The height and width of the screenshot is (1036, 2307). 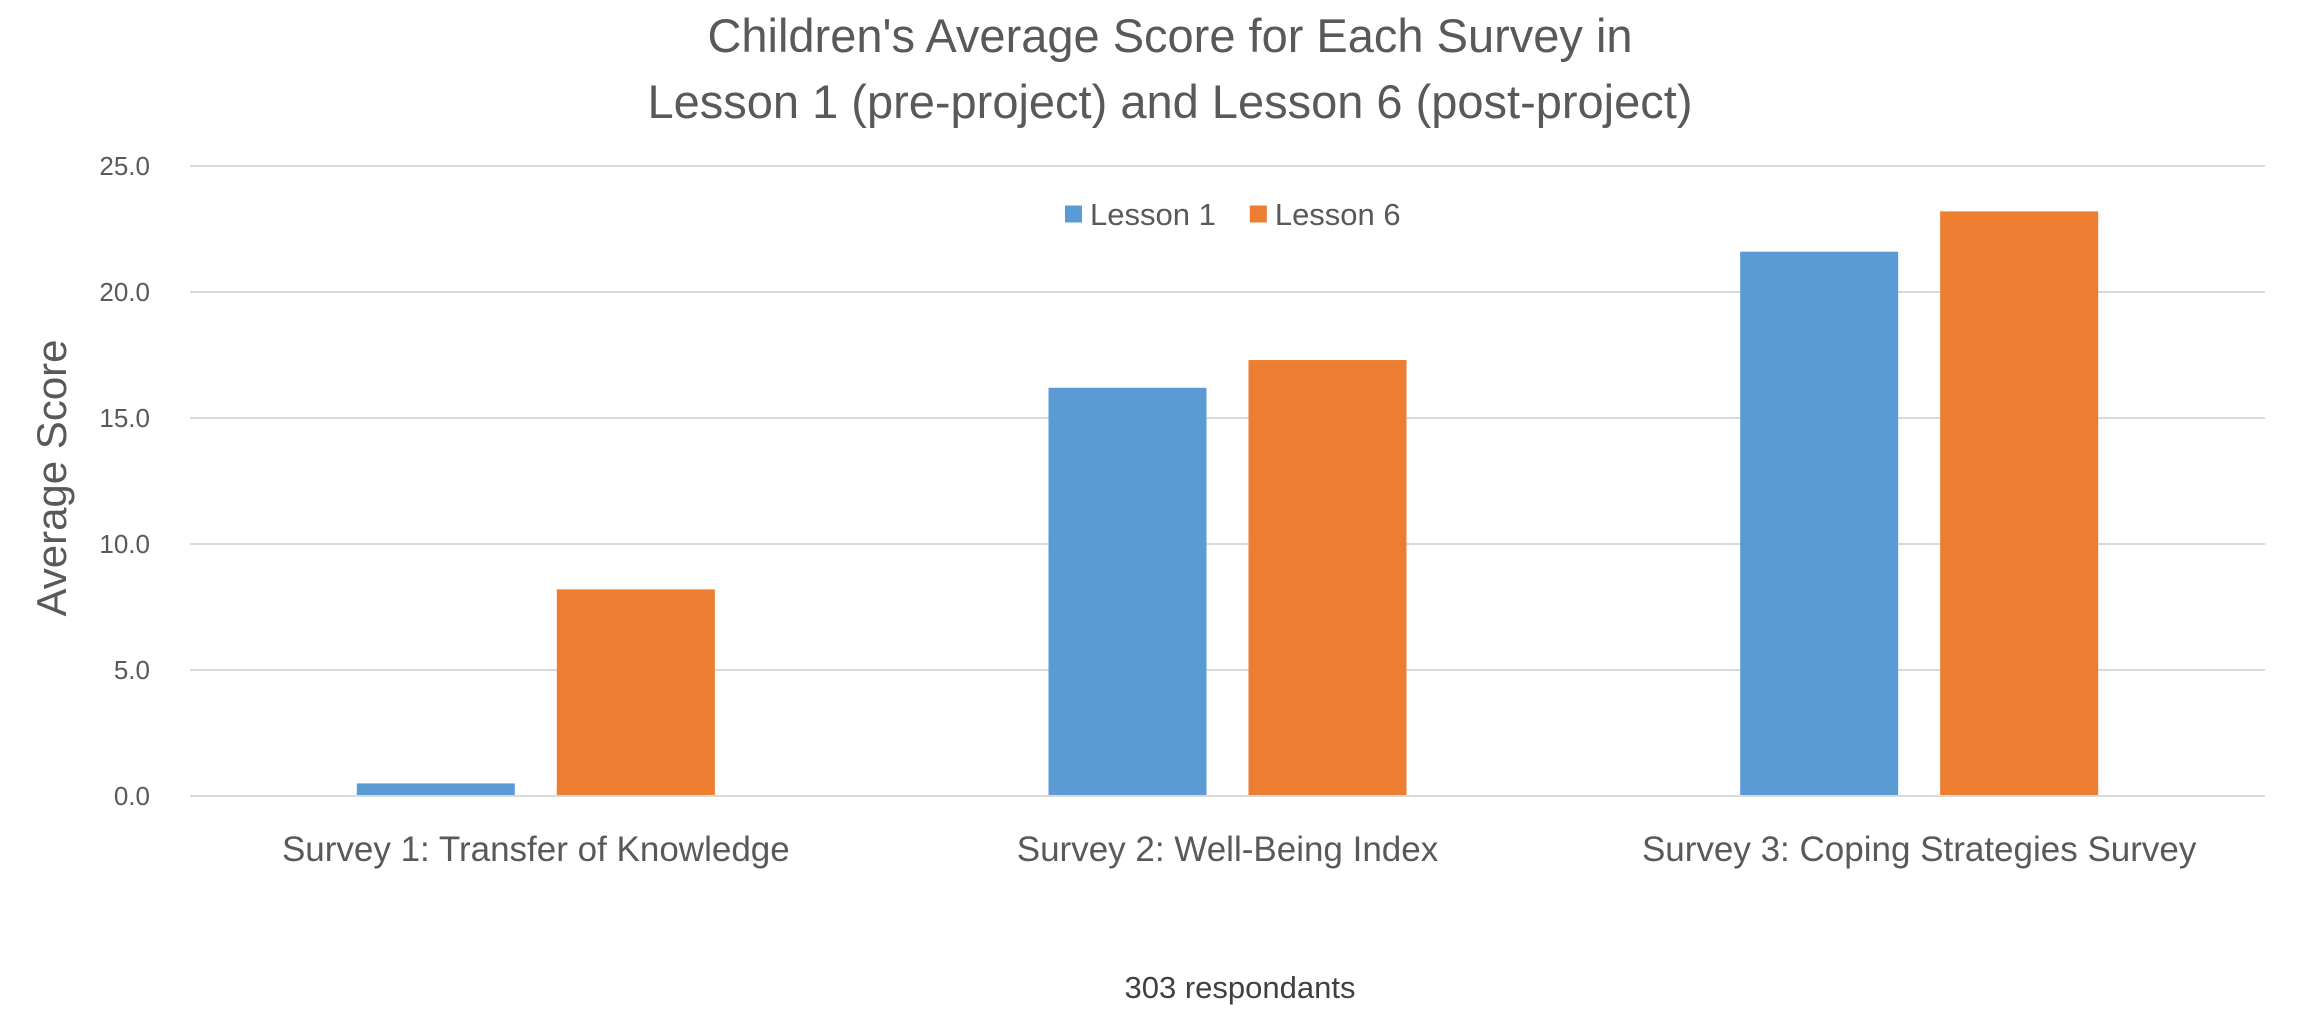 I want to click on x-axis-title: 303 respondants, so click(x=1240, y=987).